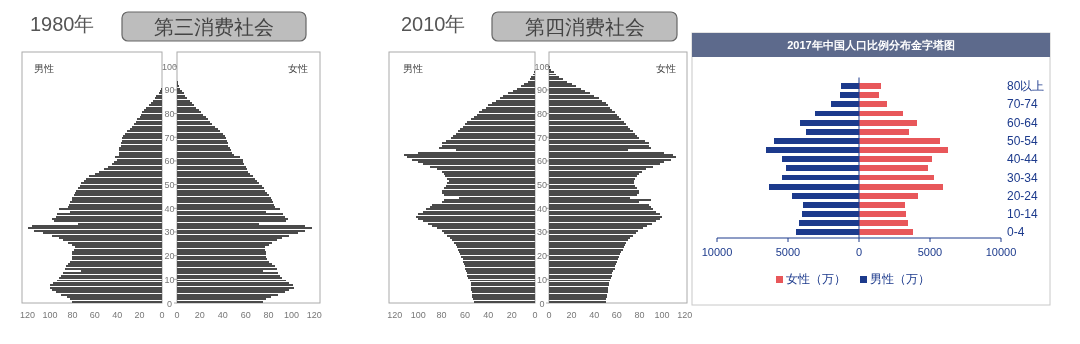 The height and width of the screenshot is (344, 1080). What do you see at coordinates (62, 24) in the screenshot?
I see `chart-title: 1980年` at bounding box center [62, 24].